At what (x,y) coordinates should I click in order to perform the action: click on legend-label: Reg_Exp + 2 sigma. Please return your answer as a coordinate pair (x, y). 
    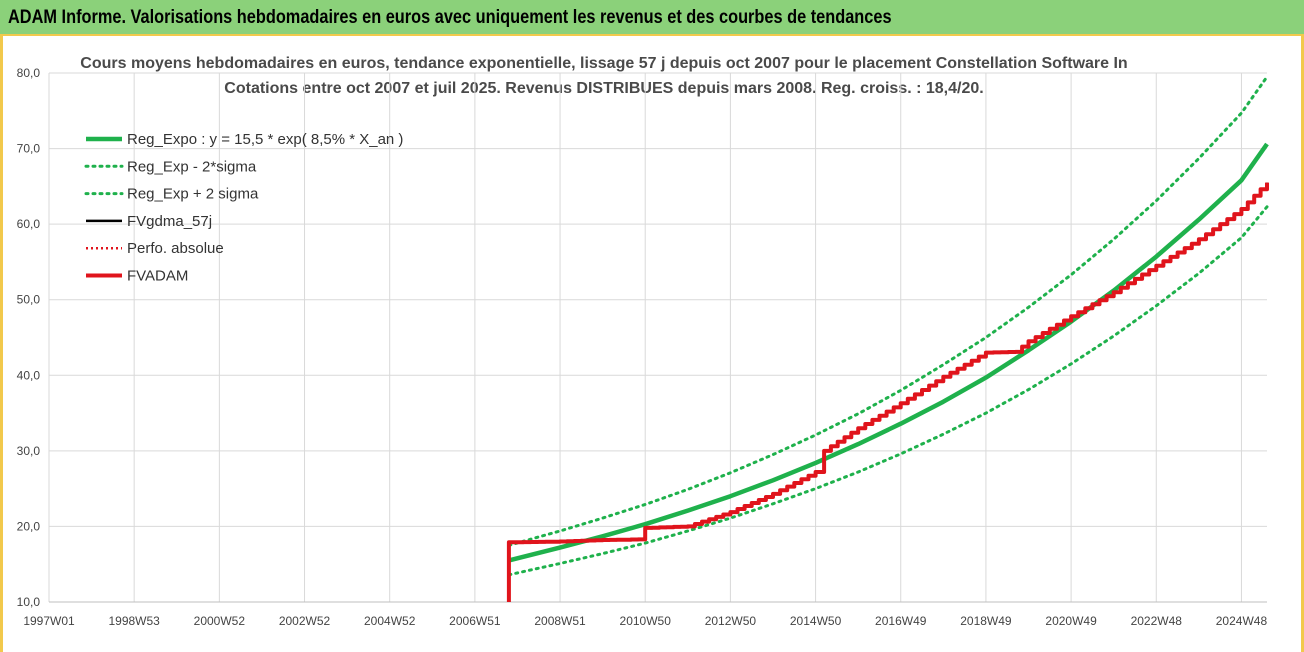
    Looking at the image, I should click on (193, 194).